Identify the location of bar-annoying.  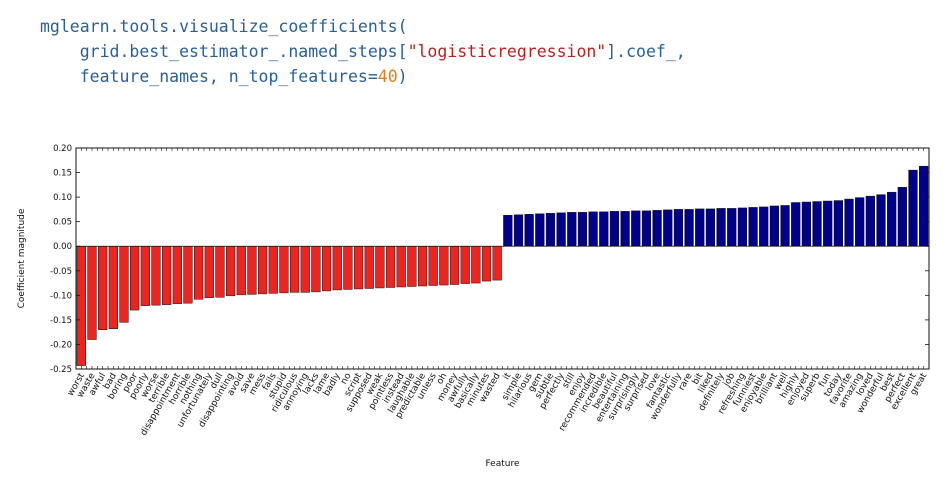
(305, 269).